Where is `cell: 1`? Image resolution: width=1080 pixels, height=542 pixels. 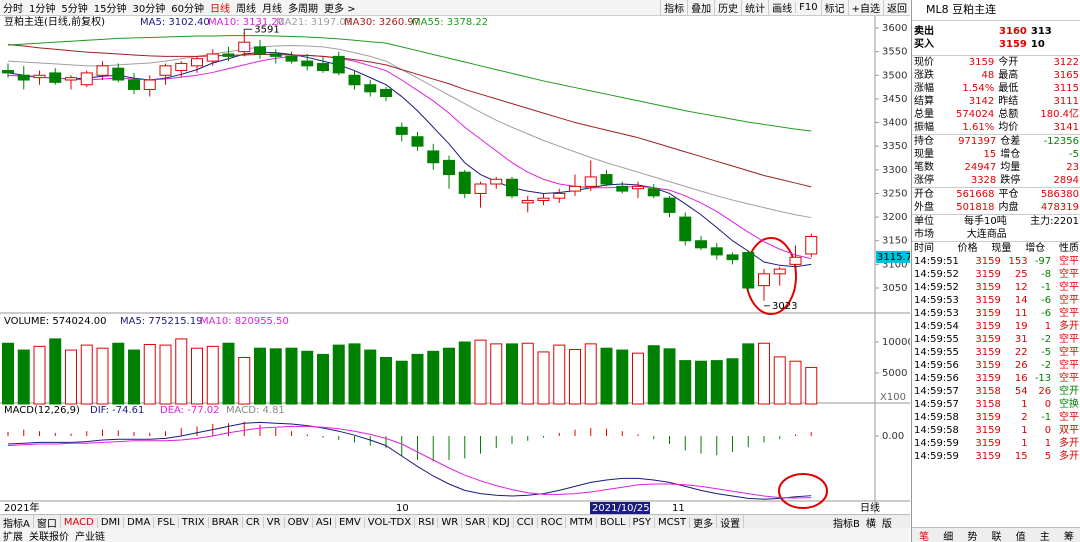
cell: 1 is located at coordinates (1024, 430).